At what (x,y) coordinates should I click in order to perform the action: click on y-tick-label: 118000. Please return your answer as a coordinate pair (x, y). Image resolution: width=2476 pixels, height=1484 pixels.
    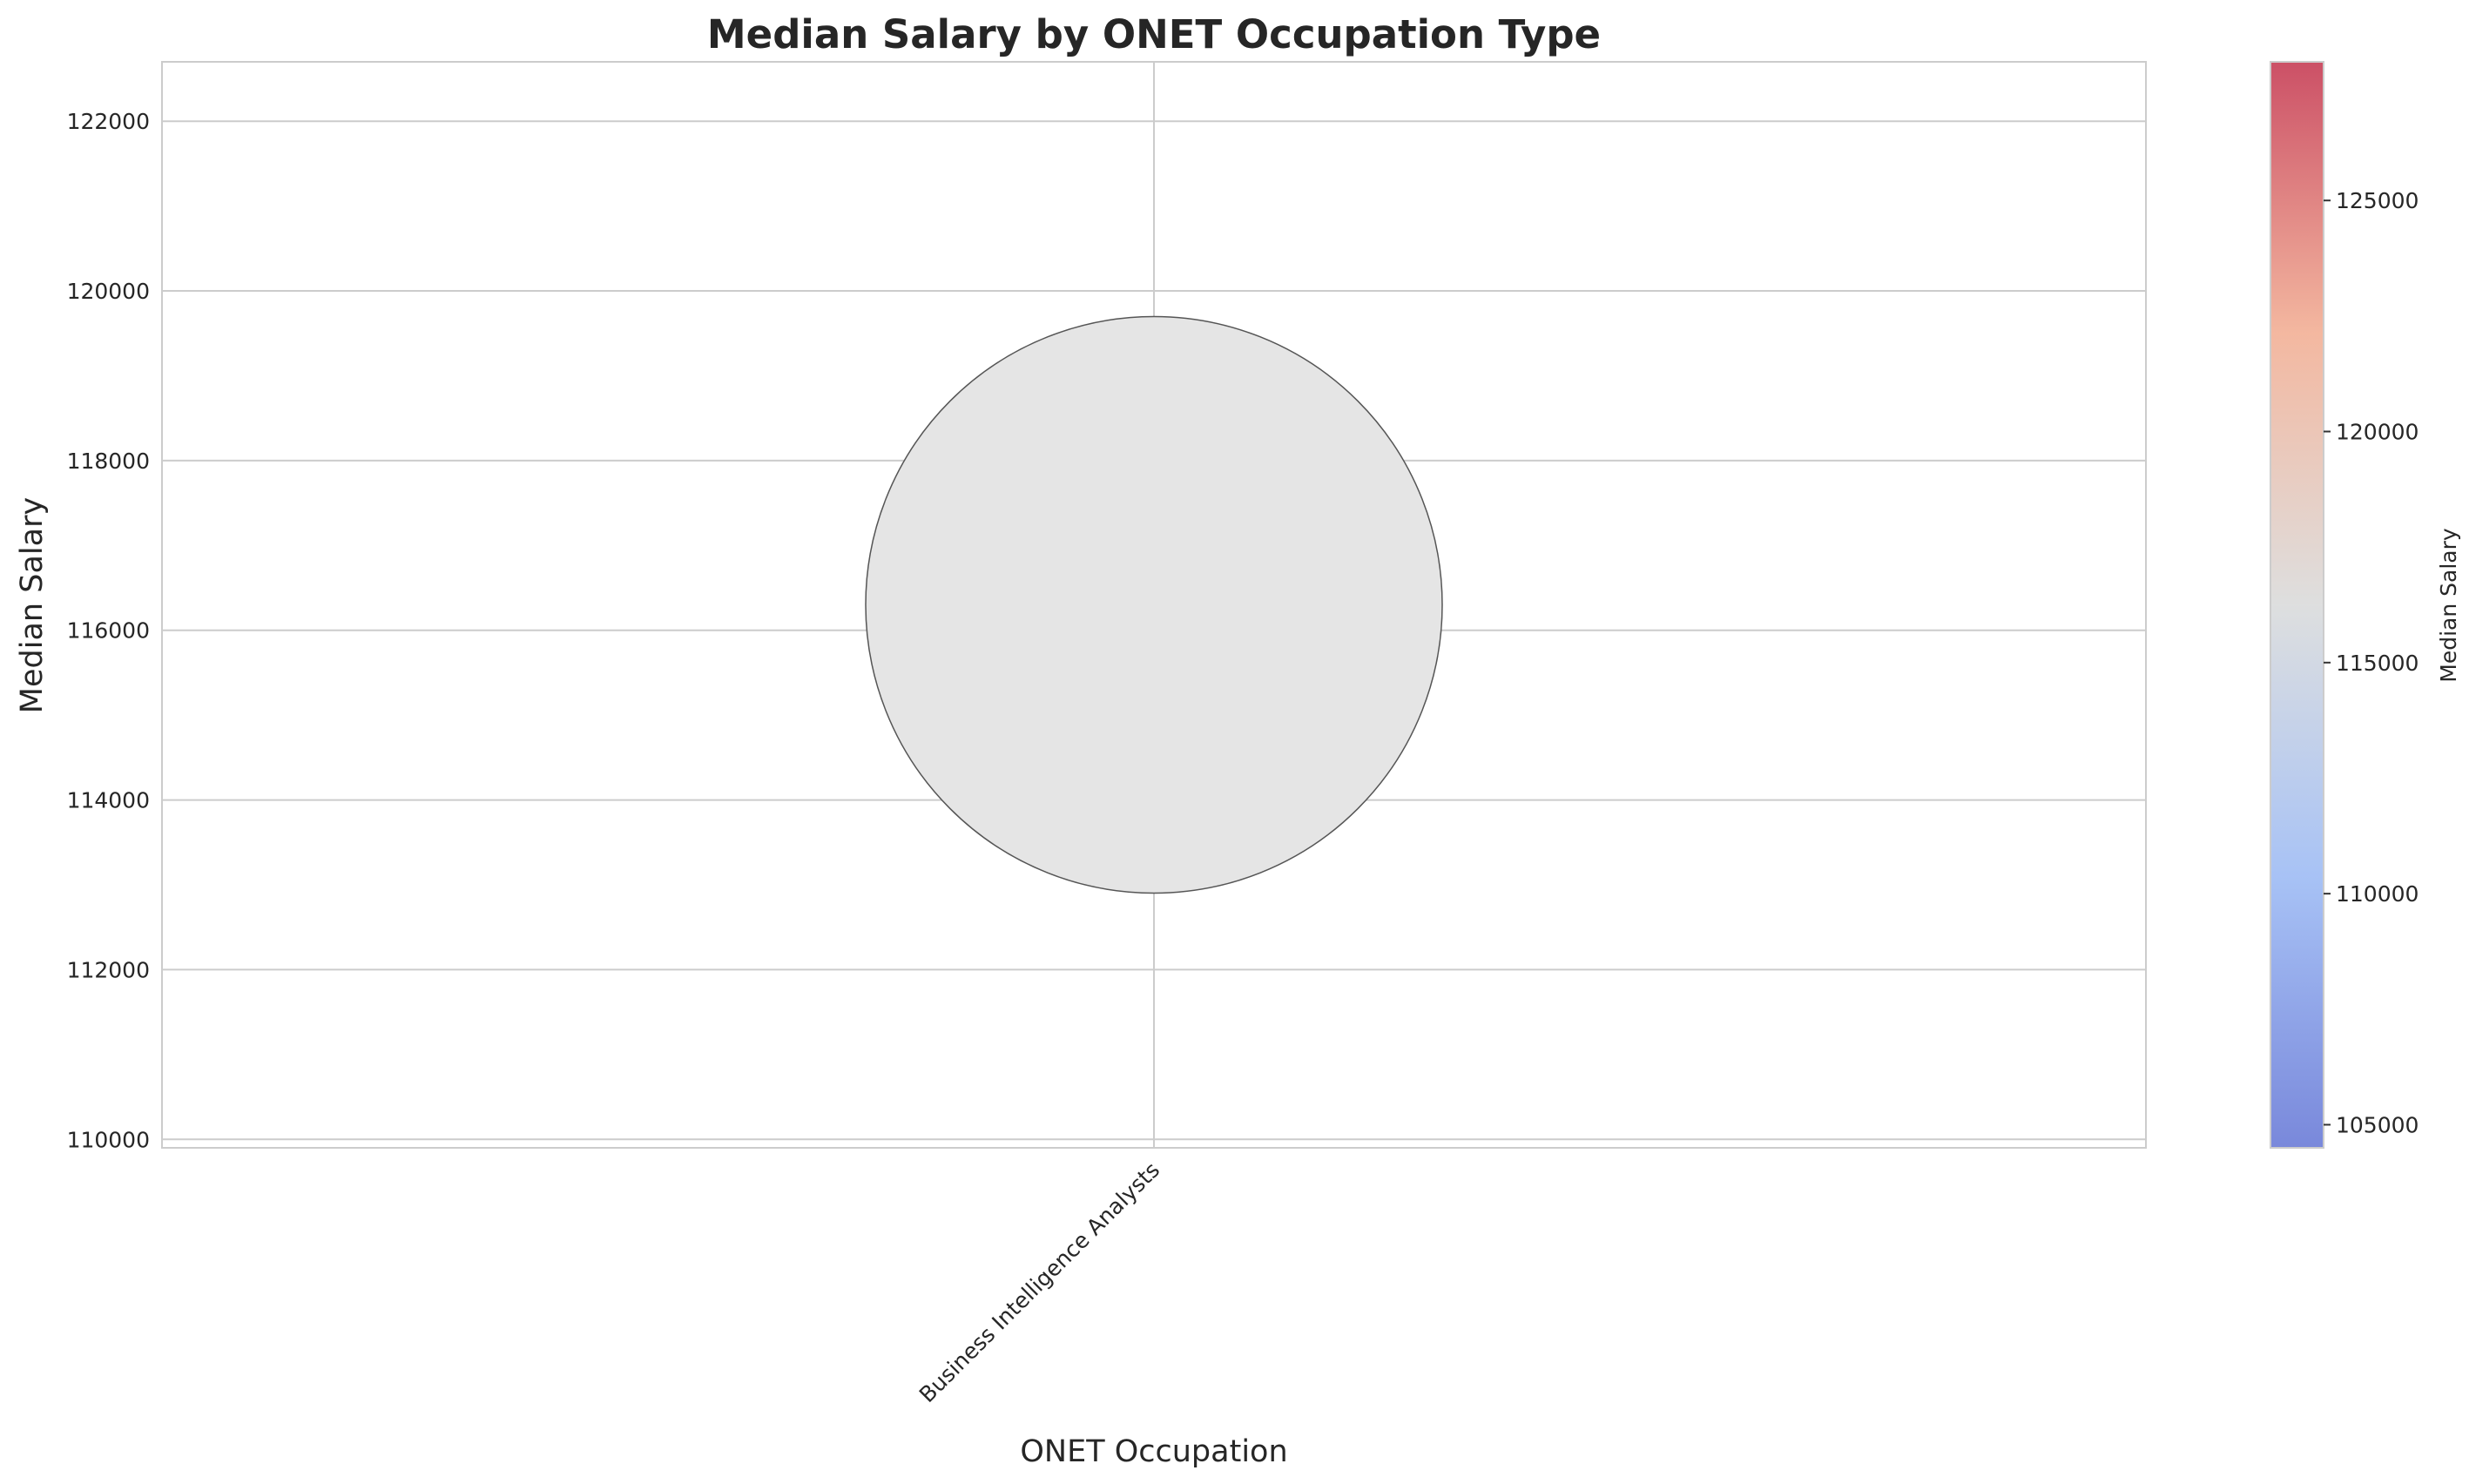
    Looking at the image, I should click on (108, 461).